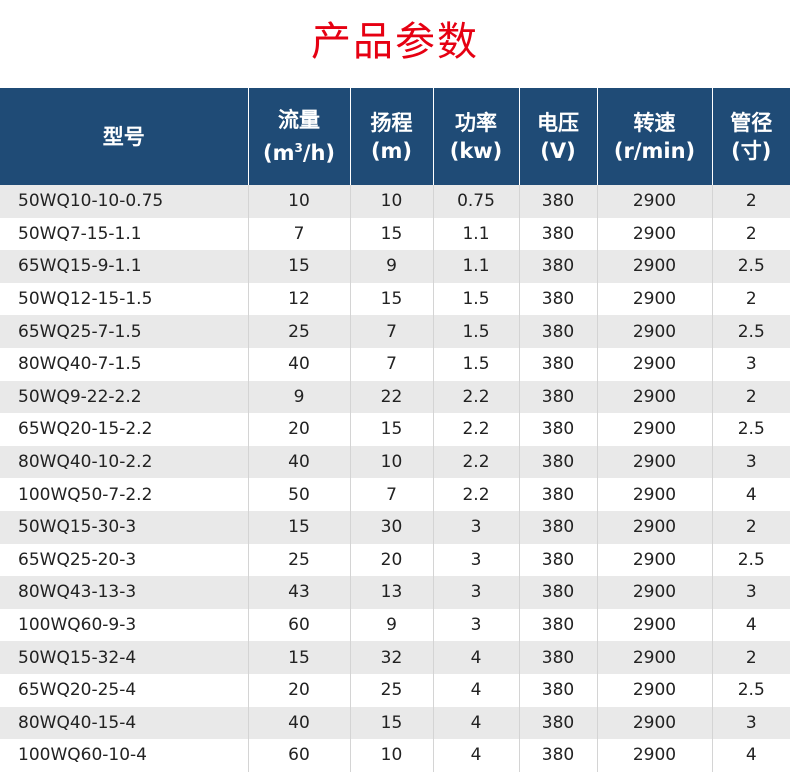 The width and height of the screenshot is (790, 772). I want to click on col-header-flow: 流量 (m3/h), so click(299, 136).